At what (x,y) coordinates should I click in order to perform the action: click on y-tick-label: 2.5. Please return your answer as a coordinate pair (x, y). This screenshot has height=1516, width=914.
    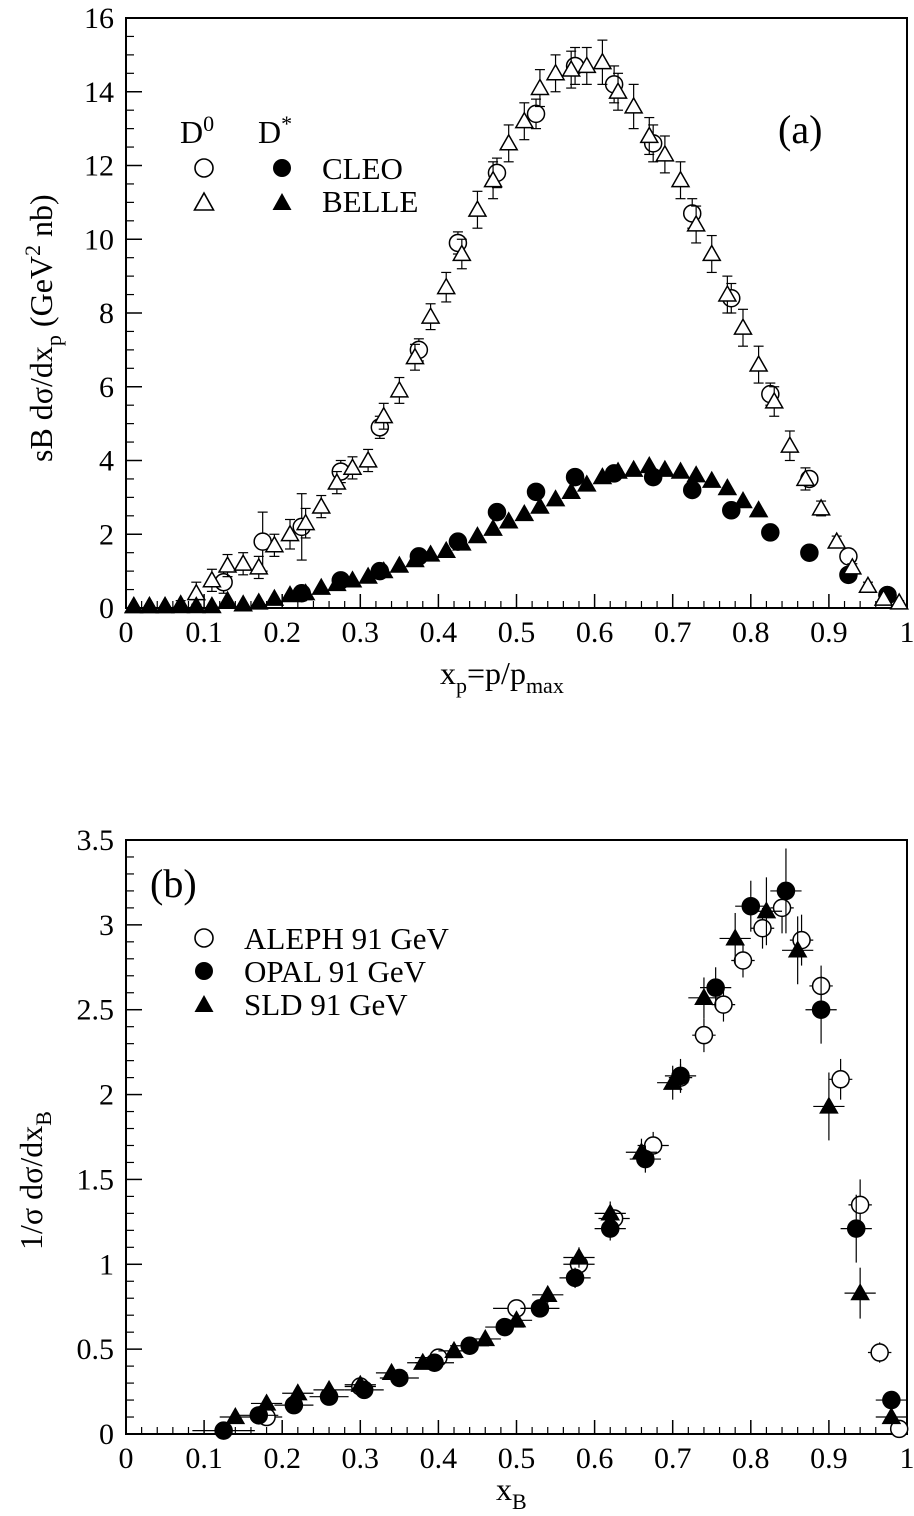
    Looking at the image, I should click on (96, 1010).